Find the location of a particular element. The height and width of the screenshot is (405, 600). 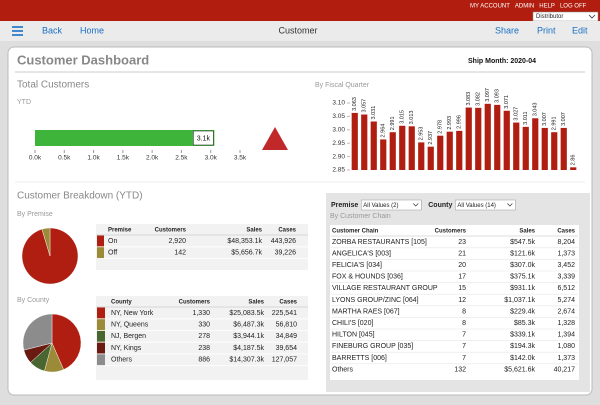

table-cell: FOX & HOUNDS [036] is located at coordinates (367, 277).